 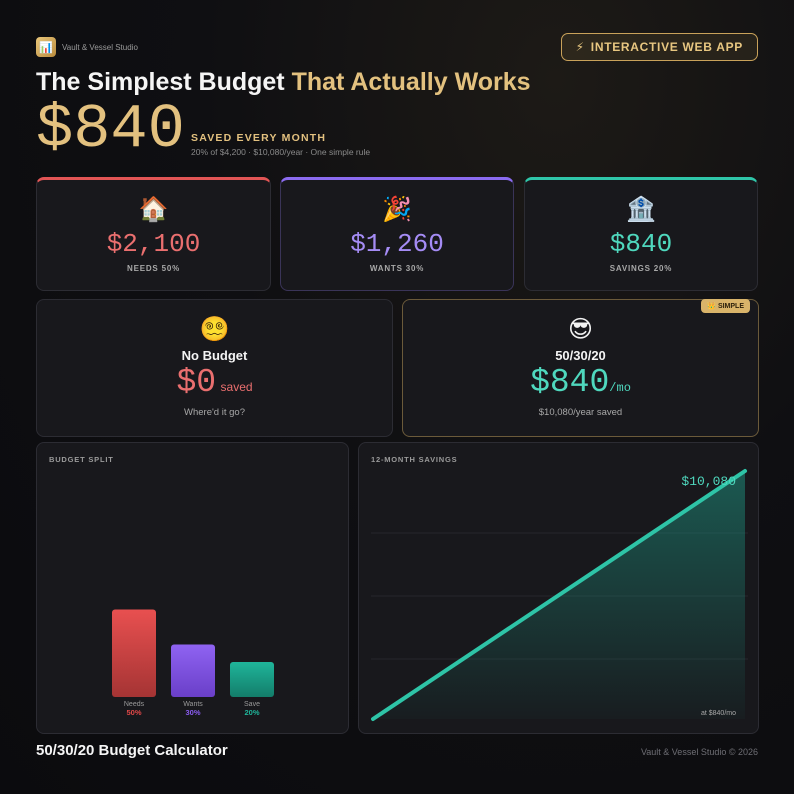 I want to click on brand: 📊 Vault & Vessel Studio, so click(x=87, y=47).